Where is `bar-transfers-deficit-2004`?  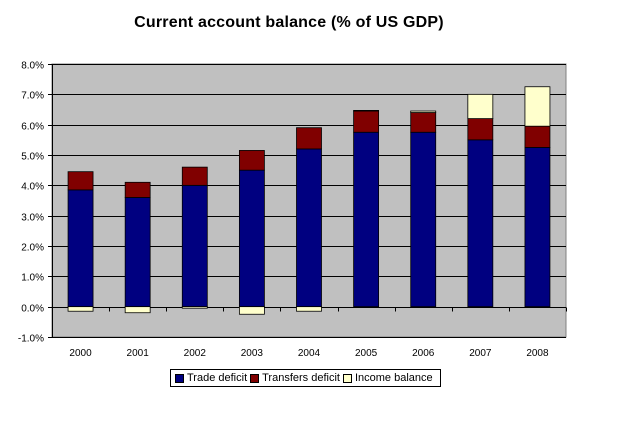 bar-transfers-deficit-2004 is located at coordinates (309, 138).